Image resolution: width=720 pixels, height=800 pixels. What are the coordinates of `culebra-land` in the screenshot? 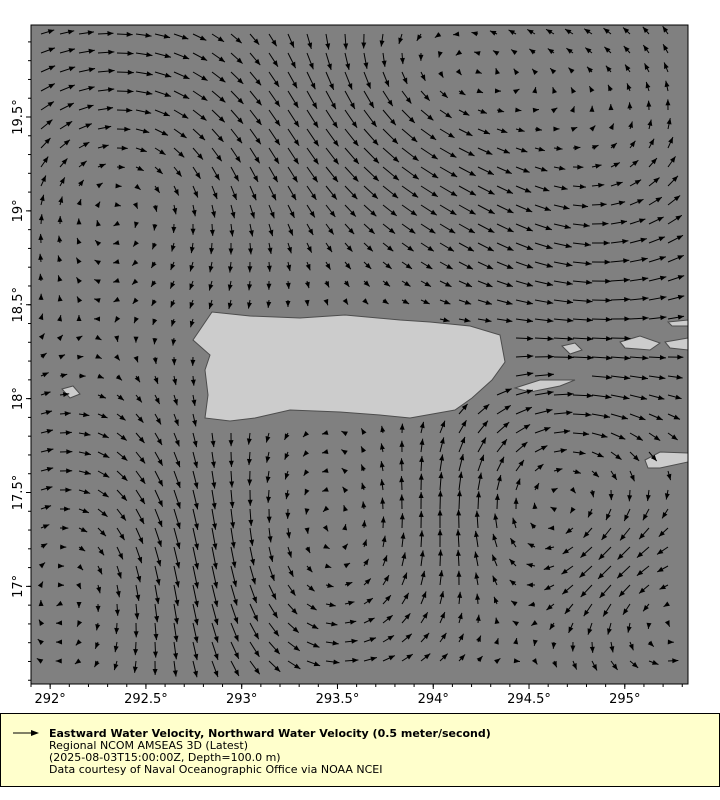 It's located at (572, 348).